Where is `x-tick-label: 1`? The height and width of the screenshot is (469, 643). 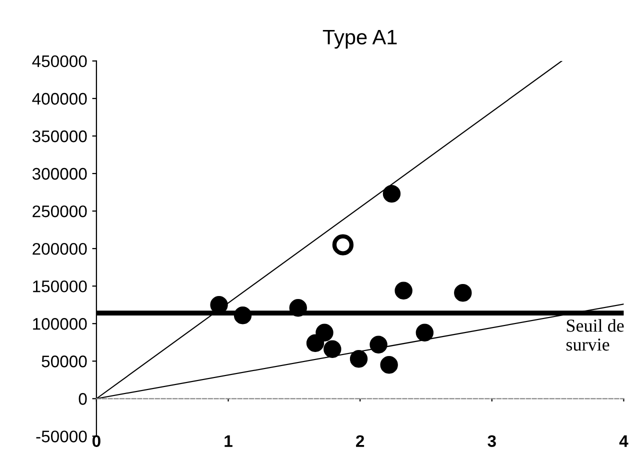
x-tick-label: 1 is located at coordinates (228, 441).